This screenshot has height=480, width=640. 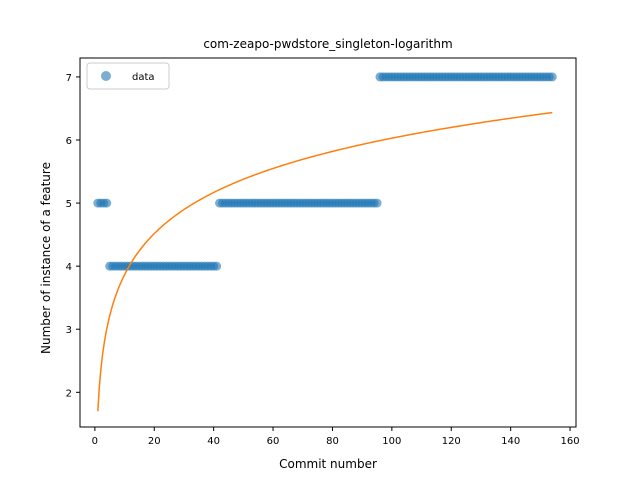 I want to click on x-tick-label: 120, so click(x=451, y=441).